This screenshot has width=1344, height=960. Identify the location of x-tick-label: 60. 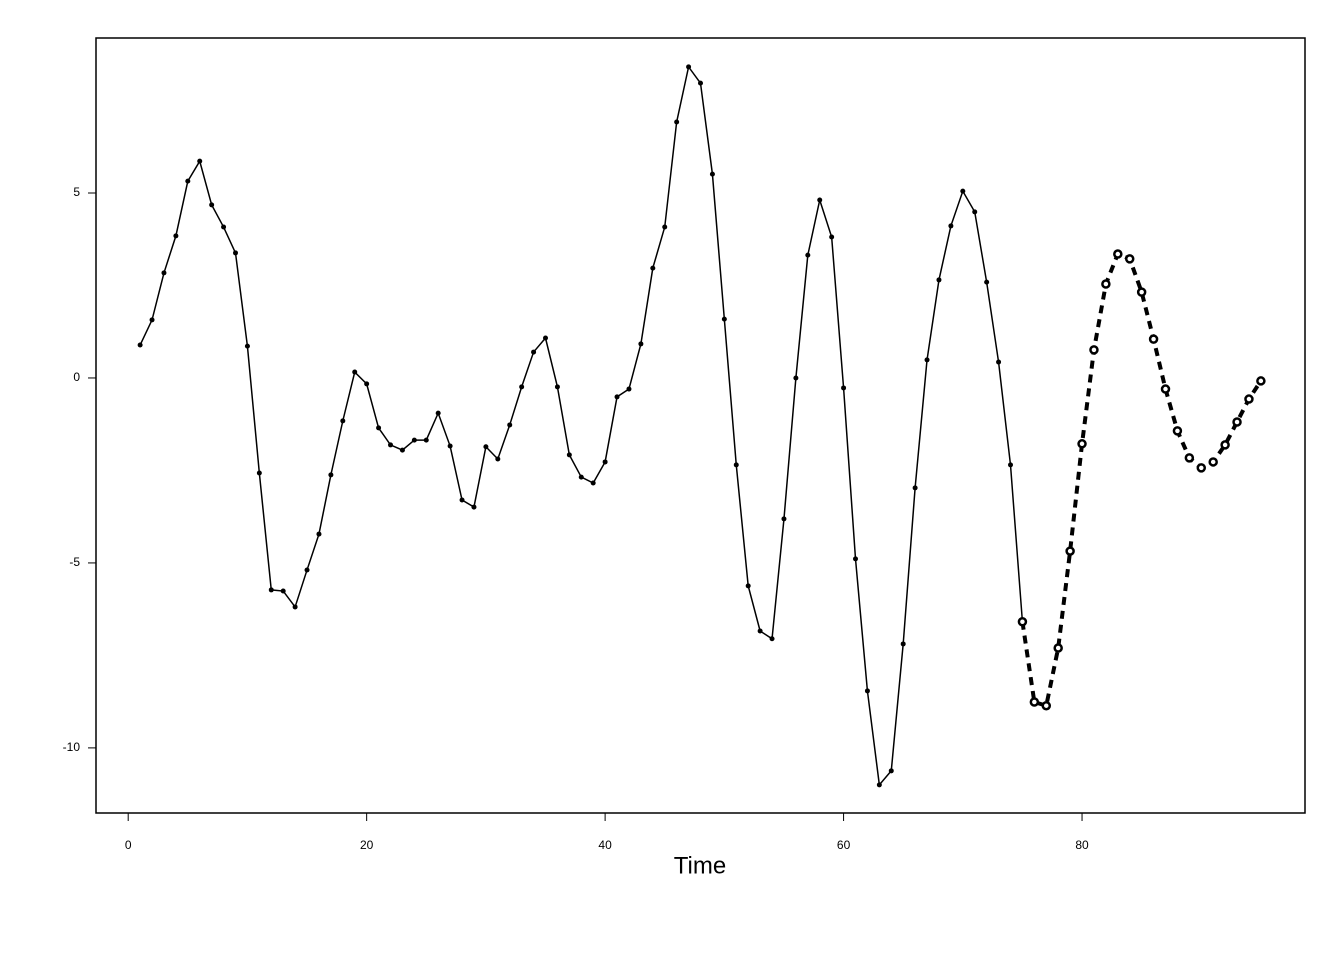
(844, 845).